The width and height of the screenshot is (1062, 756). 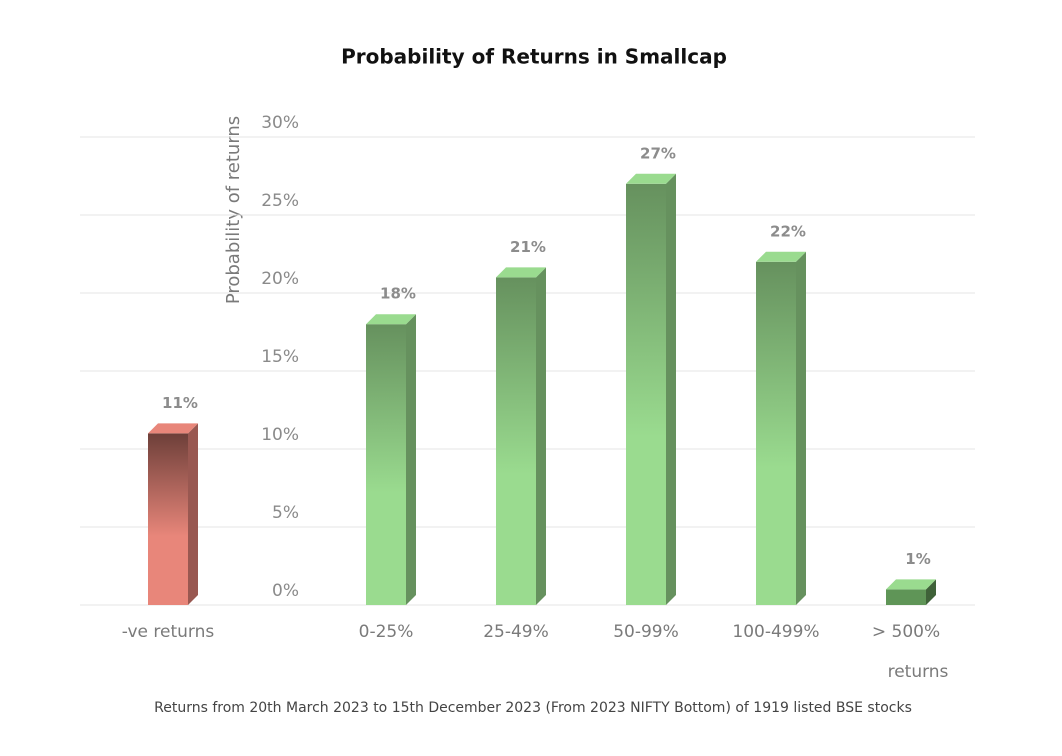 What do you see at coordinates (386, 632) in the screenshot?
I see `x-tick-label: 0-25%` at bounding box center [386, 632].